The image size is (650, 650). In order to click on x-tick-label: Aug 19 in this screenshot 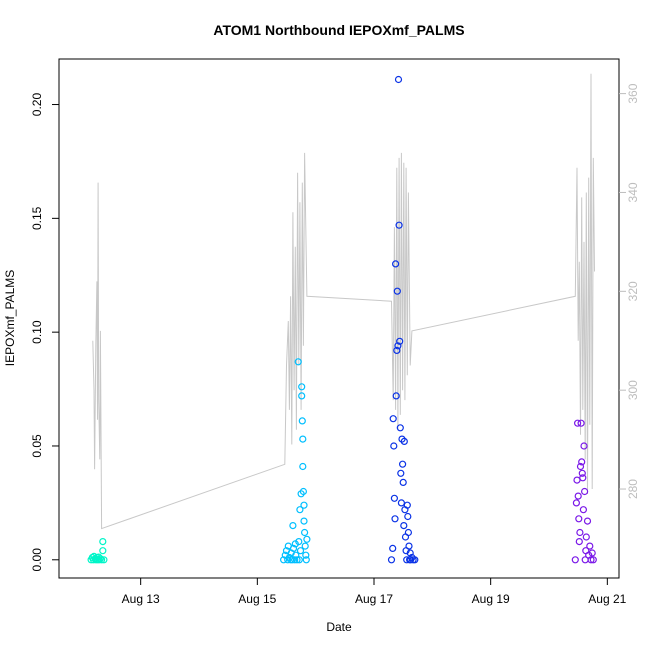, I will do `click(491, 599)`.